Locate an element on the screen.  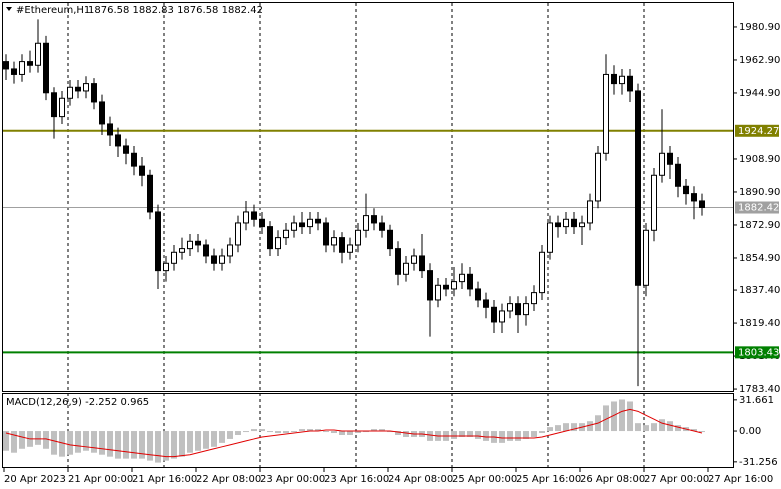
x-tick-label: 21 Apr 00:00 is located at coordinates (100, 479).